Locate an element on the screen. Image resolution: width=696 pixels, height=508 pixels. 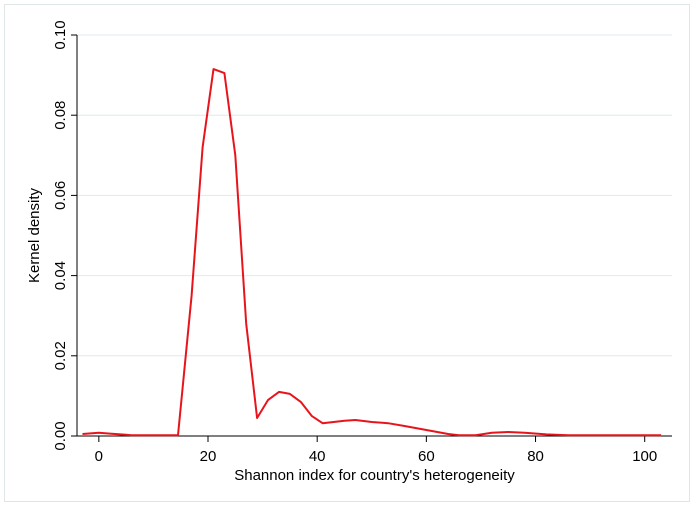
x-tick-label: 0 is located at coordinates (99, 456).